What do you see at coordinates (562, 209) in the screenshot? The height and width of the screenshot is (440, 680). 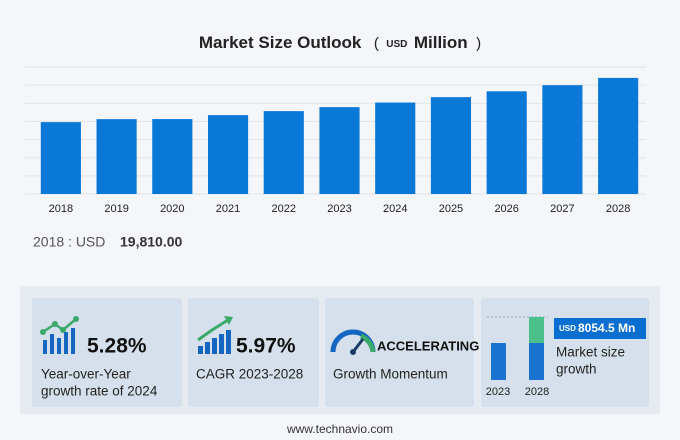 I see `x-tick-label: 2027` at bounding box center [562, 209].